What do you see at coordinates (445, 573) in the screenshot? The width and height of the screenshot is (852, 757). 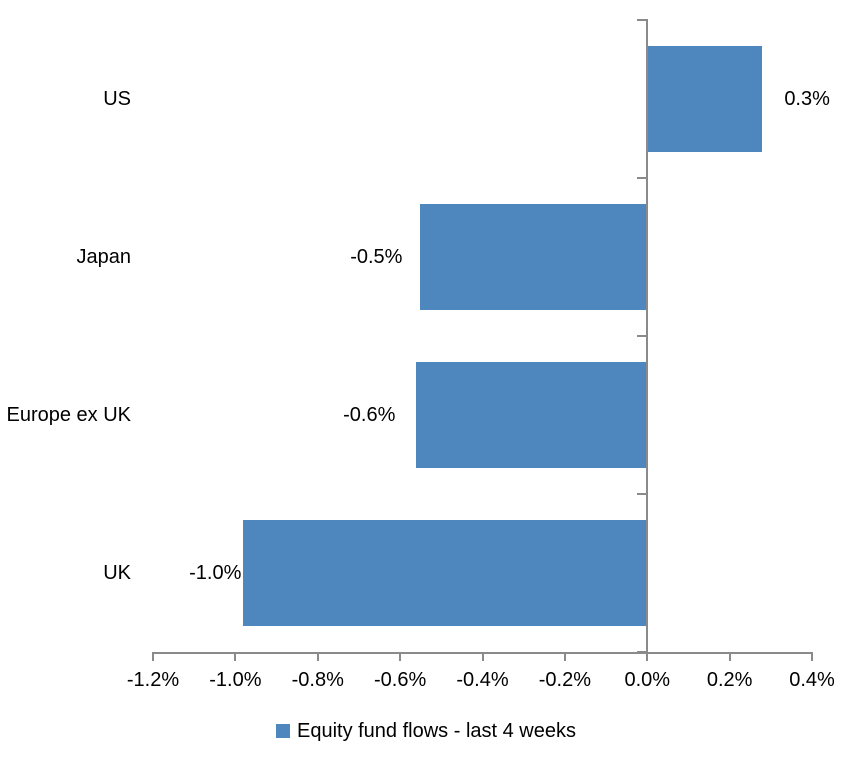 I see `bar-uk` at bounding box center [445, 573].